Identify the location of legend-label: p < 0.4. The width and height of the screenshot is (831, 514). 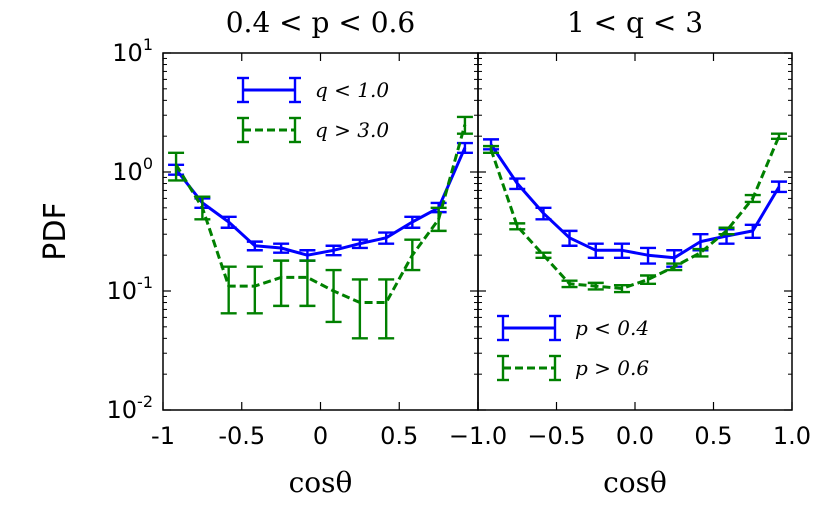
(612, 328).